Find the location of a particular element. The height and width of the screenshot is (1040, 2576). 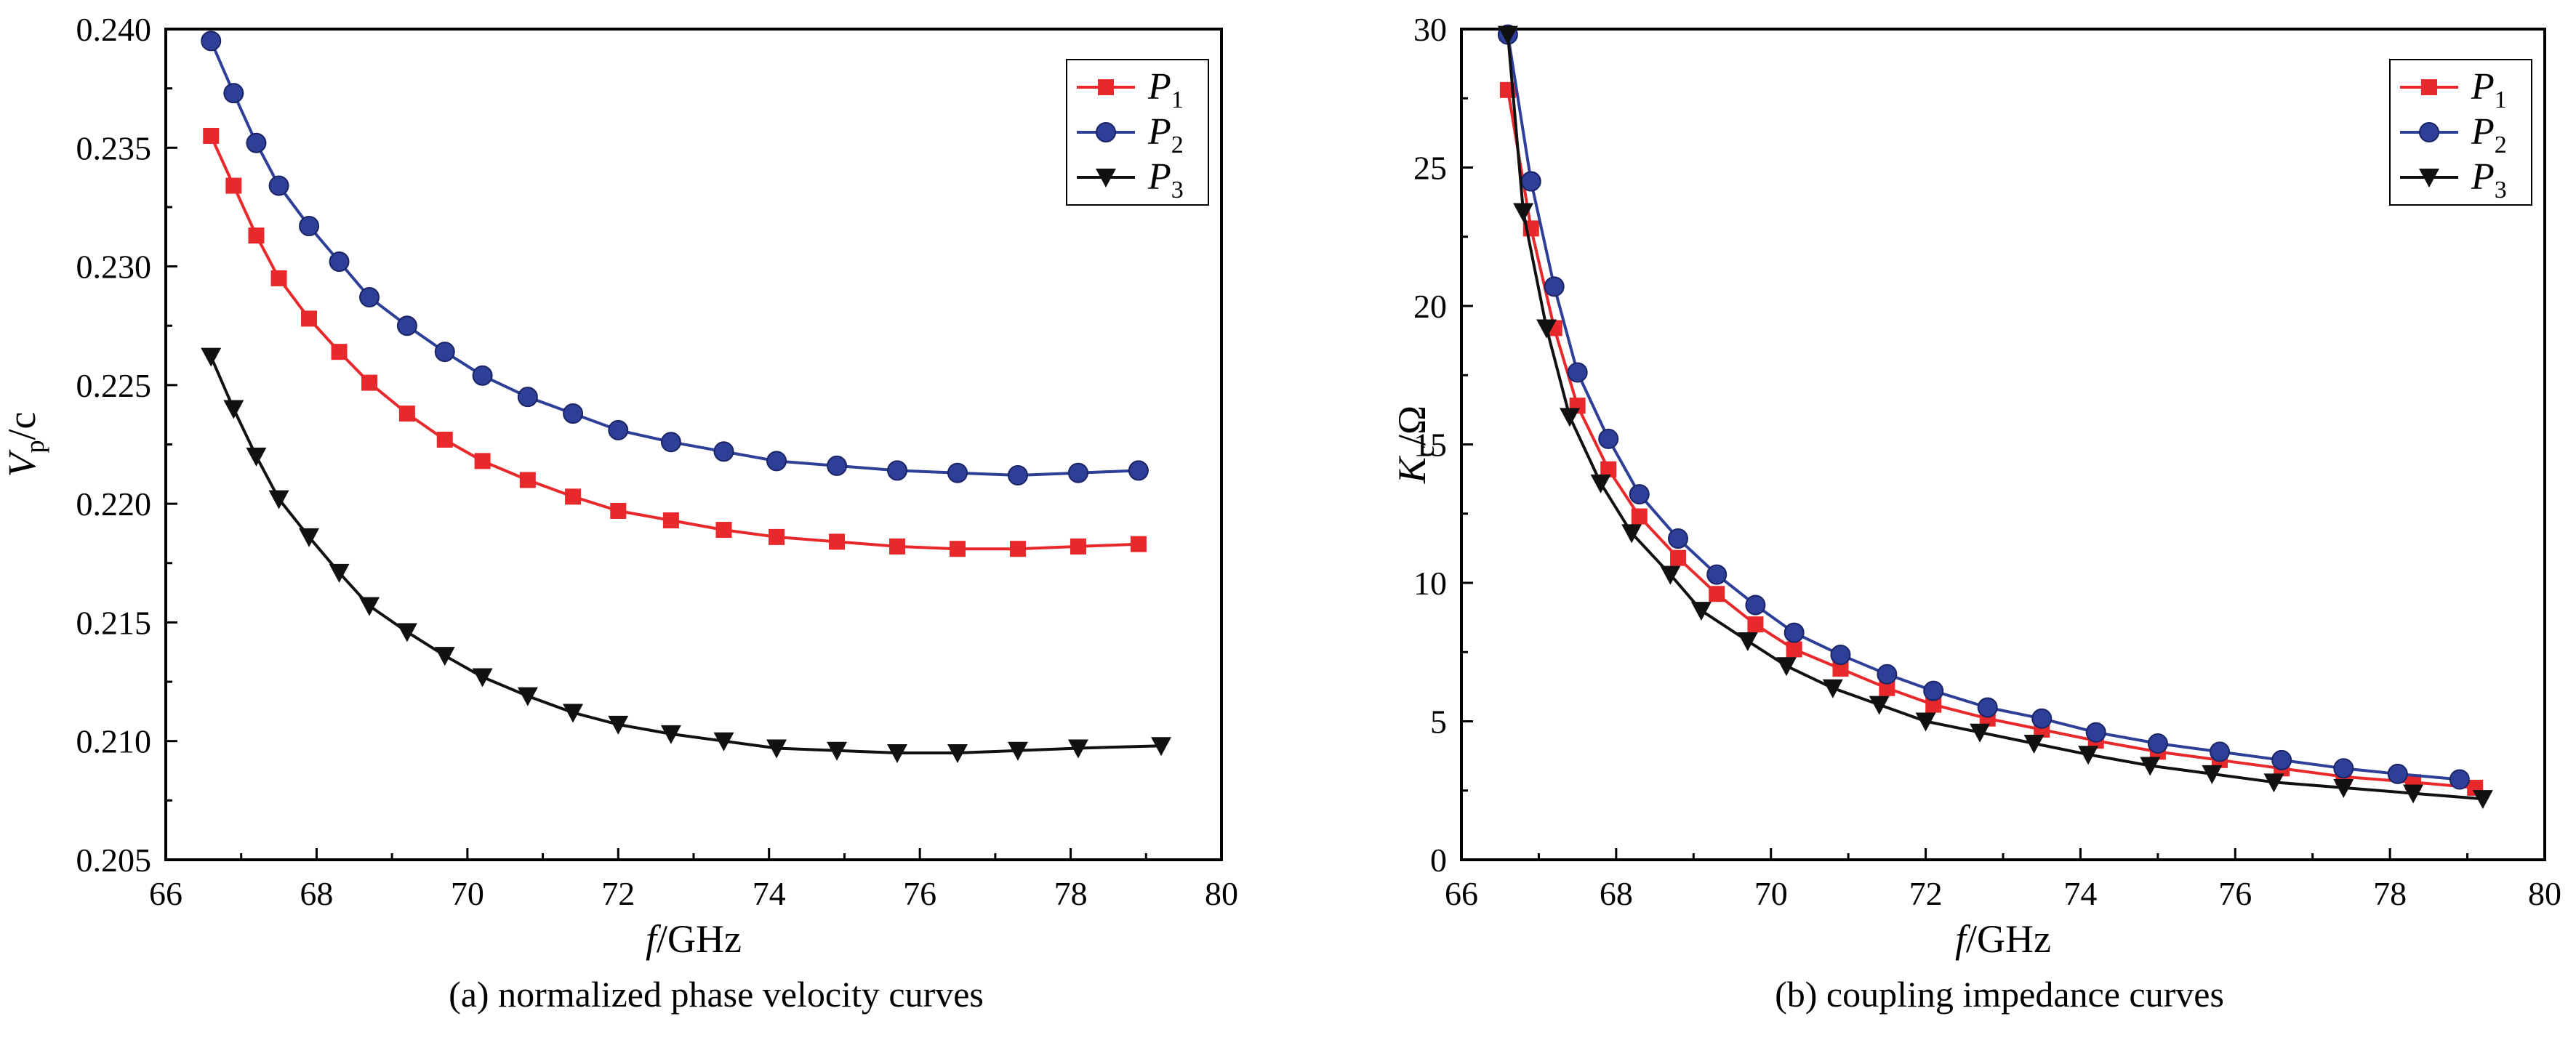

y-axis-label-subscript: p is located at coordinates (34, 446).